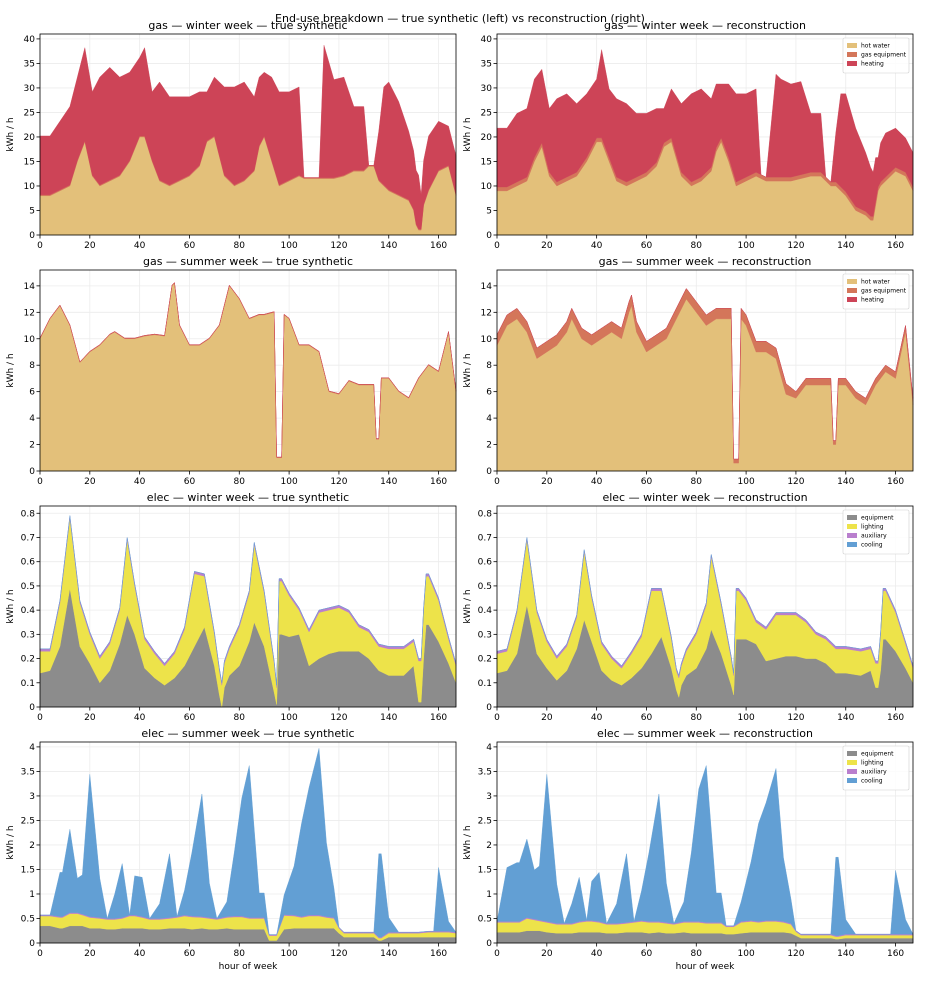 Image resolution: width=937 pixels, height=988 pixels. Describe the element at coordinates (487, 138) in the screenshot. I see `y-tick-label: 20` at that location.